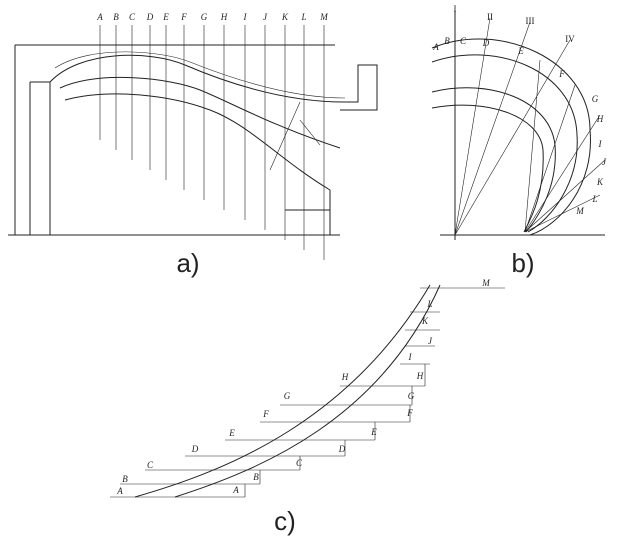 This screenshot has height=538, width=623. What do you see at coordinates (285, 17) in the screenshot?
I see `section-label: K` at bounding box center [285, 17].